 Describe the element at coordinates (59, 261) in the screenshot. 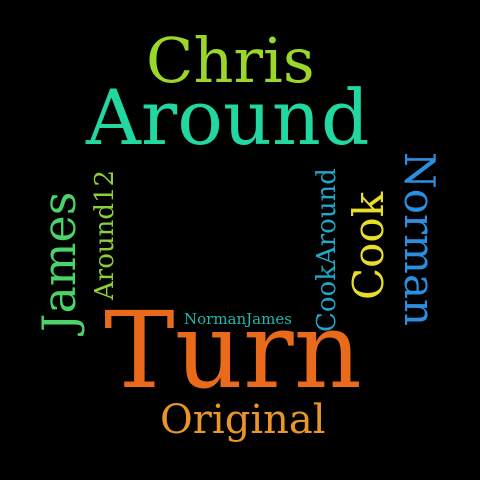

I see `word-james: James` at that location.